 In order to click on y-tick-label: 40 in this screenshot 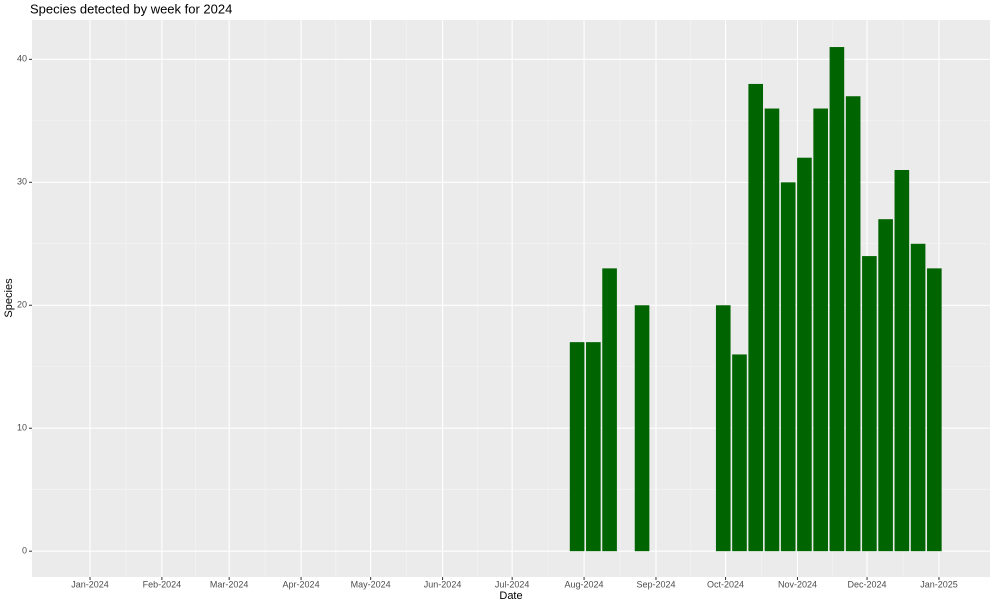, I will do `click(22, 59)`.